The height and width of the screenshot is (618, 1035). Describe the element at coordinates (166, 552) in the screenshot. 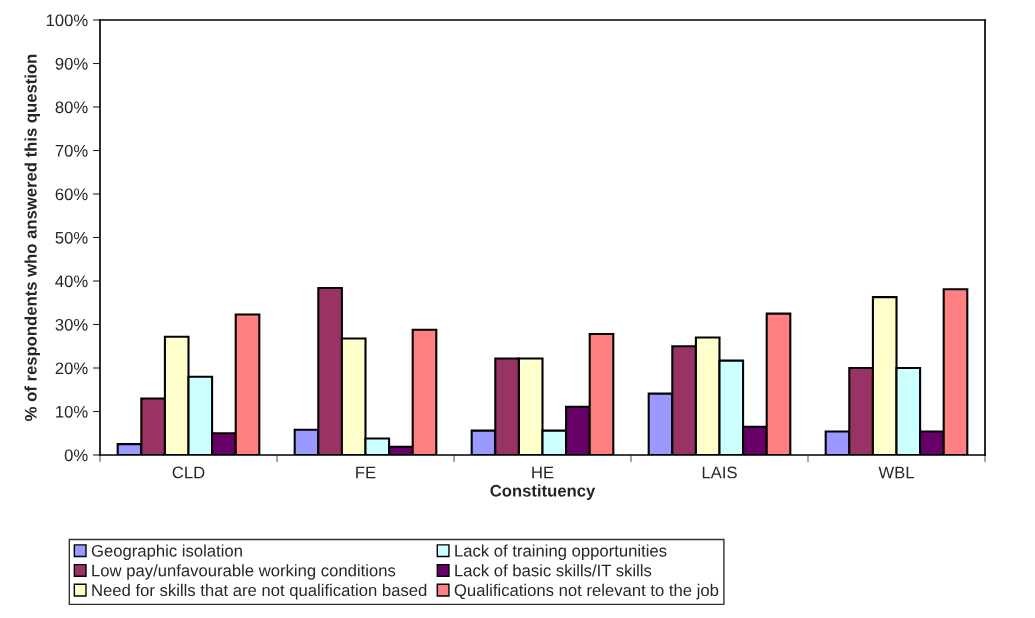

I see `legend-label: Geographic isolation` at that location.